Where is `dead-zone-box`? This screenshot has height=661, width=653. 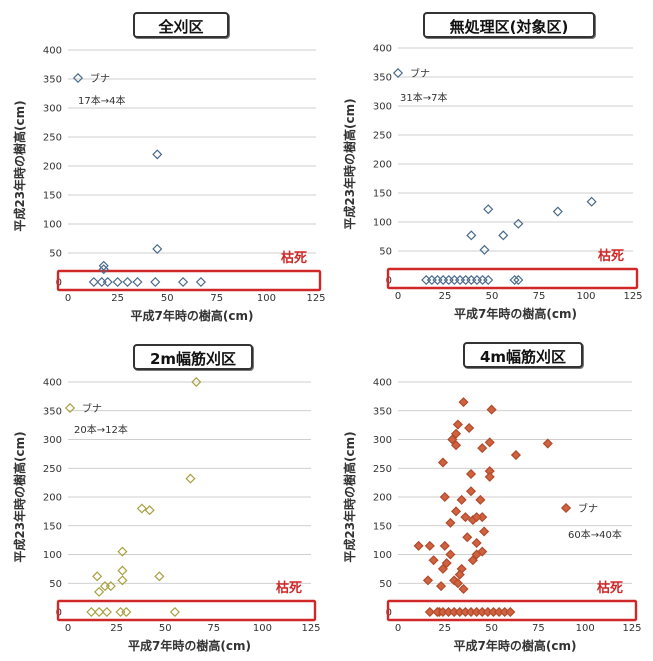
dead-zone-box is located at coordinates (189, 280).